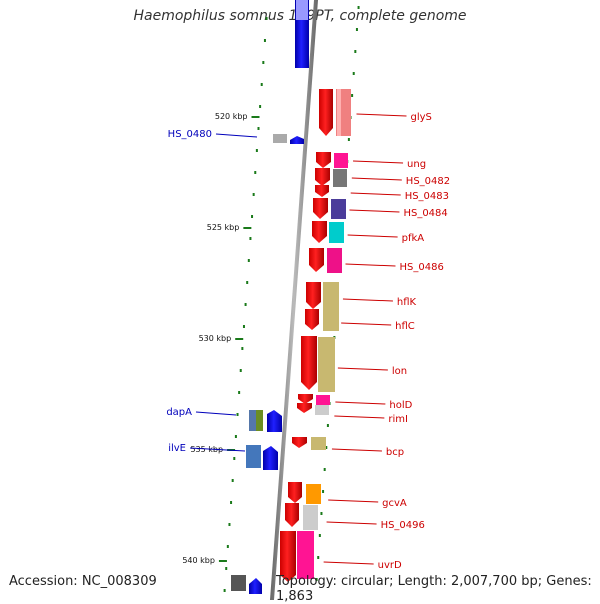  I want to click on ruler-label: 530 kbp, so click(215, 338).